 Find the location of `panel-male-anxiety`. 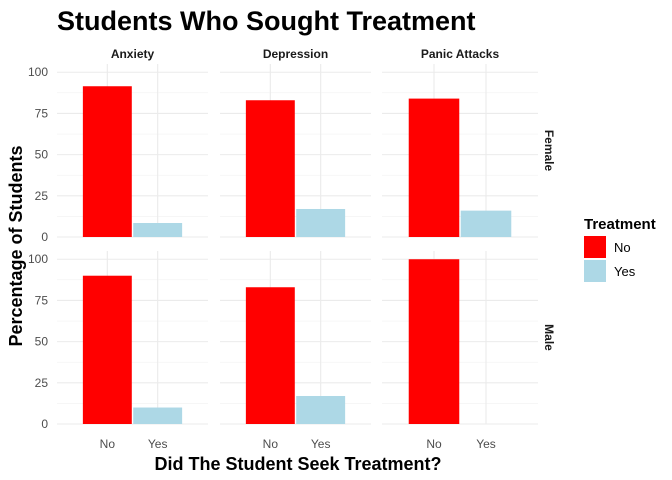

panel-male-anxiety is located at coordinates (132, 338).